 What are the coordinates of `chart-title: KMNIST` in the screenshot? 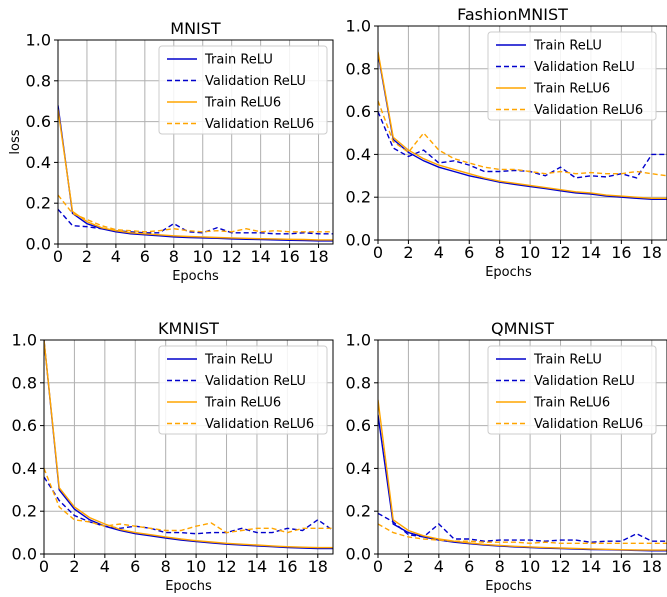 It's located at (188, 328).